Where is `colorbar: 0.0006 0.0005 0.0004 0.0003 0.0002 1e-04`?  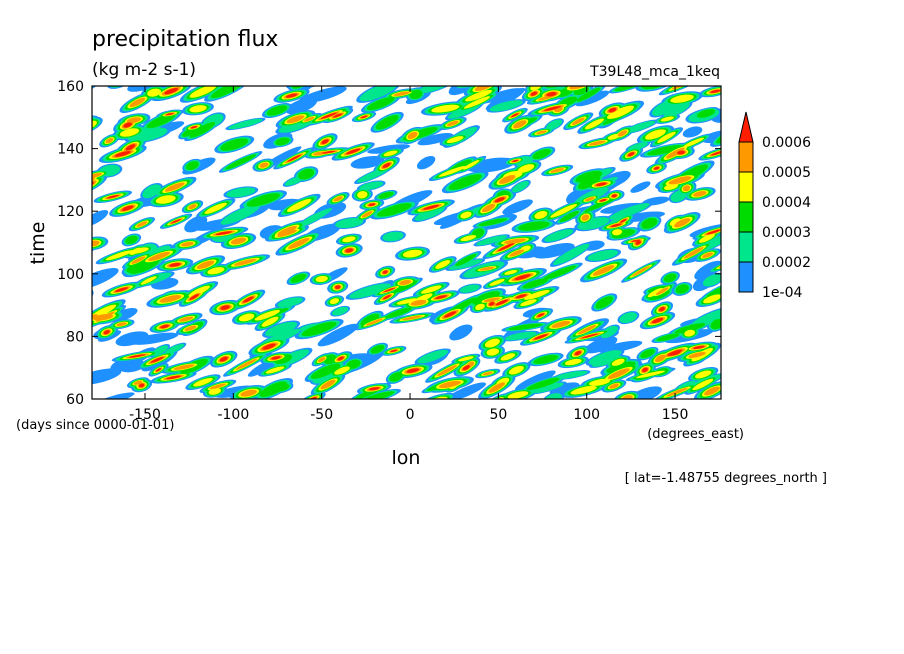 colorbar: 0.0006 0.0005 0.0004 0.0003 0.0002 1e-04 is located at coordinates (774, 206).